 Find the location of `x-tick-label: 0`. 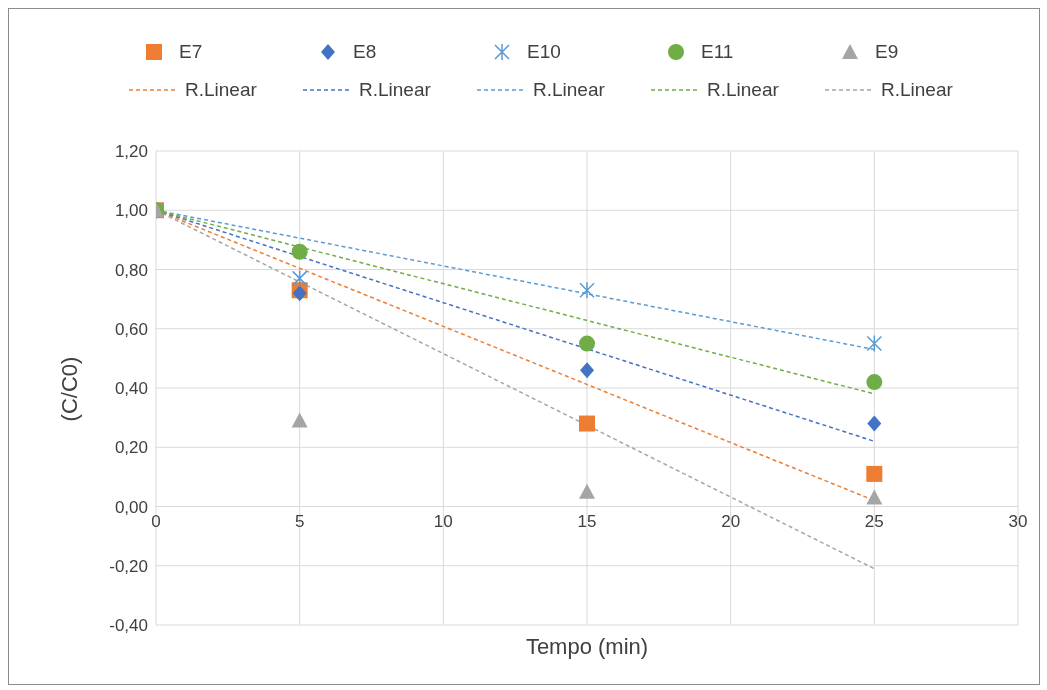

x-tick-label: 0 is located at coordinates (156, 522).